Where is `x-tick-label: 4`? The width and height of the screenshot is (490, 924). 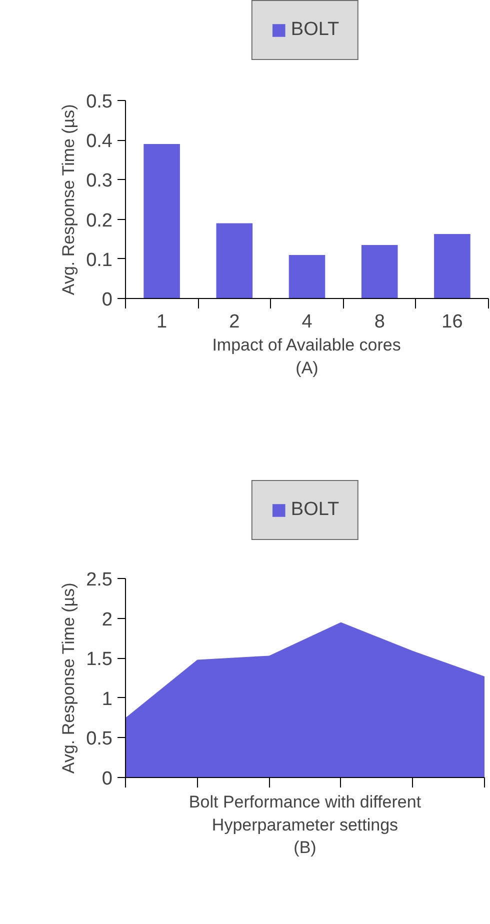
x-tick-label: 4 is located at coordinates (307, 322).